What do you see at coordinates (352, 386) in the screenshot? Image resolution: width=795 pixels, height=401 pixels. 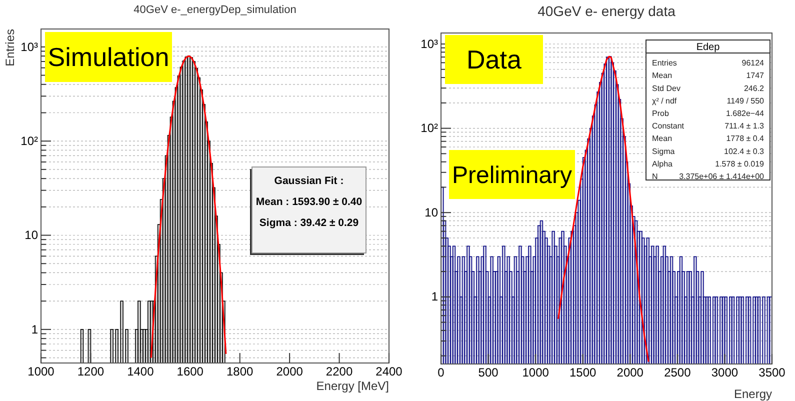 I see `x-axis-title: Energy [MeV]` at bounding box center [352, 386].